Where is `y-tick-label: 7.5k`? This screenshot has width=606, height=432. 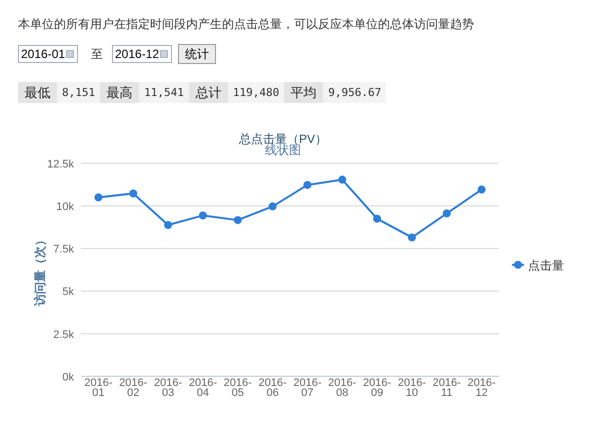 y-tick-label: 7.5k is located at coordinates (63, 250).